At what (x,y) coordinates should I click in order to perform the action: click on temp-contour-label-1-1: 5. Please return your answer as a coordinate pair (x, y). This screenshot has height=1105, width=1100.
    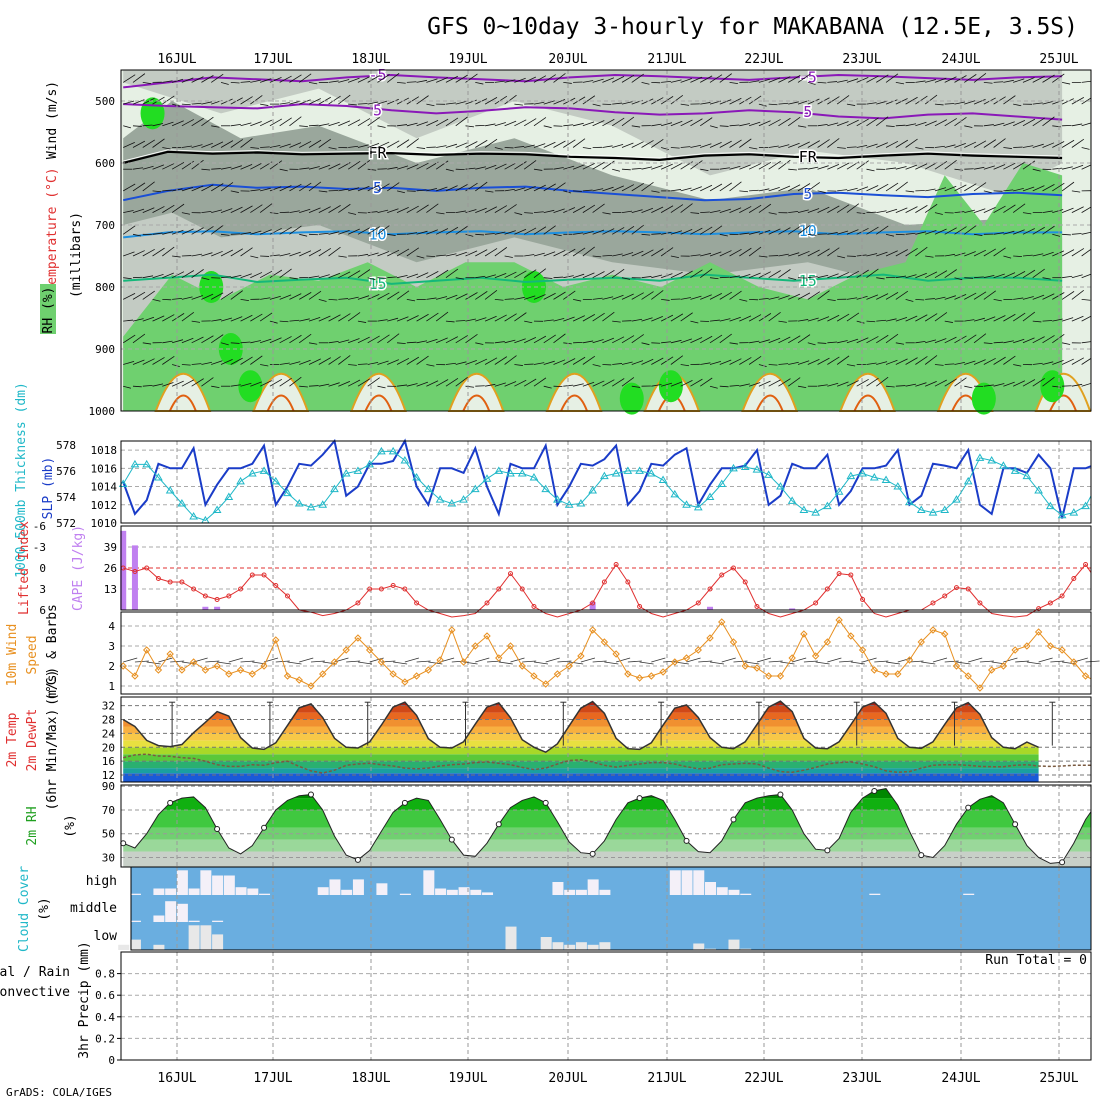
    Looking at the image, I should click on (807, 112).